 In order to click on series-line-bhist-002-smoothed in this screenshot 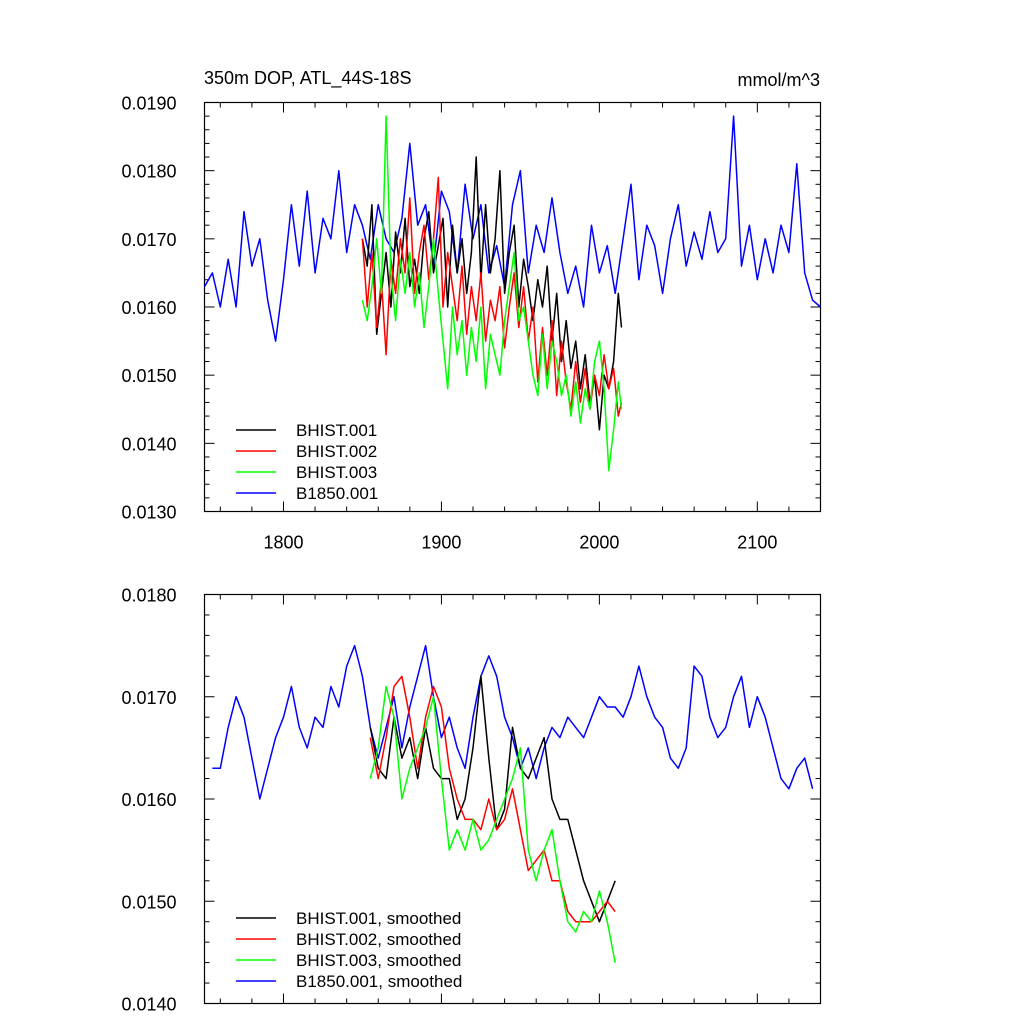, I will do `click(492, 799)`.